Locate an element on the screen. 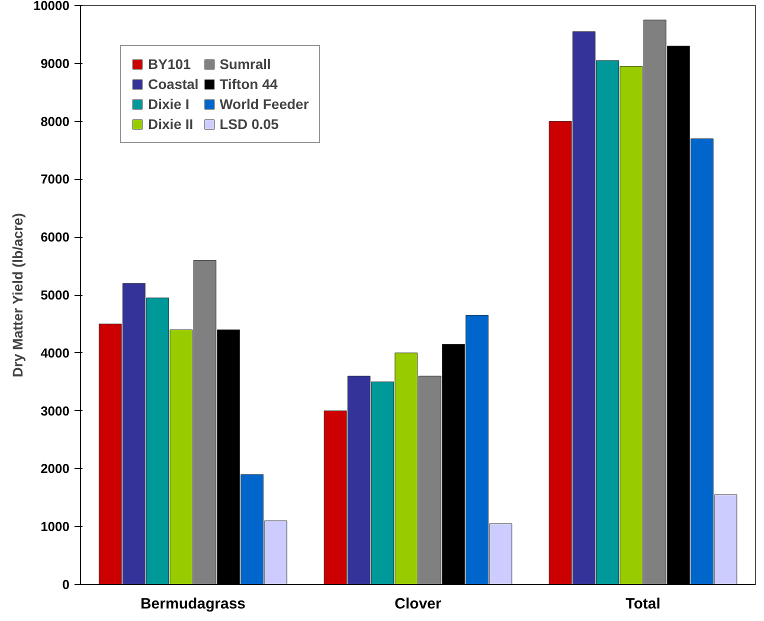  x-tick-label: Clover is located at coordinates (418, 604).